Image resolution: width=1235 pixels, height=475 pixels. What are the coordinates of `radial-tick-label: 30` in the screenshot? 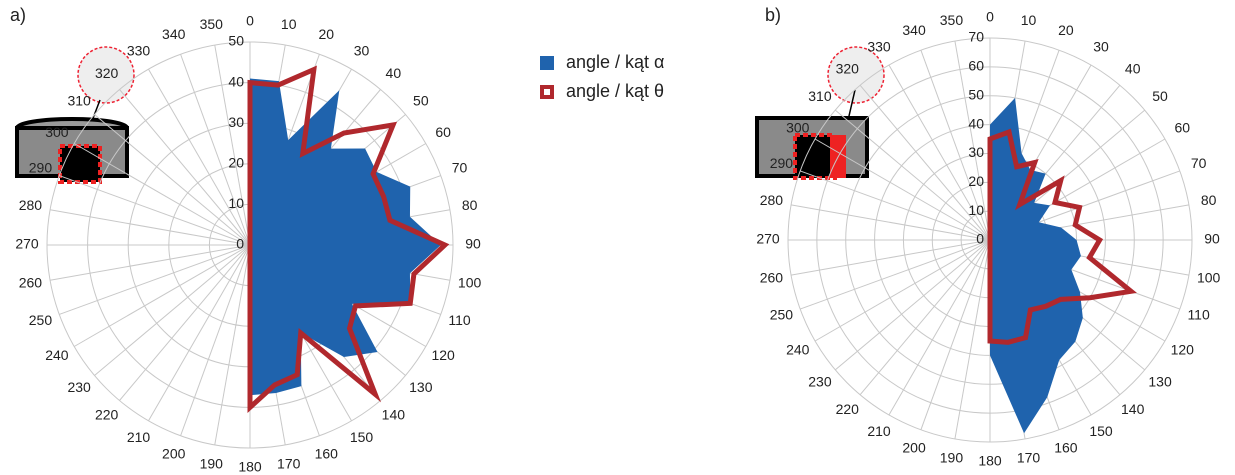 It's located at (976, 152).